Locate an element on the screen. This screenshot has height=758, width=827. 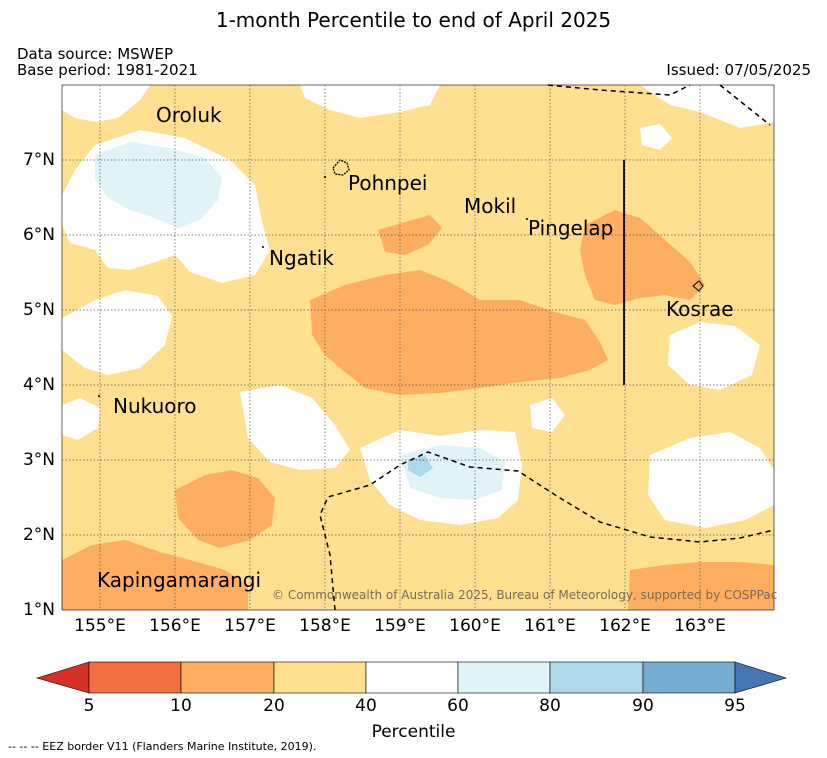
colorbar-tick: 80 is located at coordinates (550, 706).